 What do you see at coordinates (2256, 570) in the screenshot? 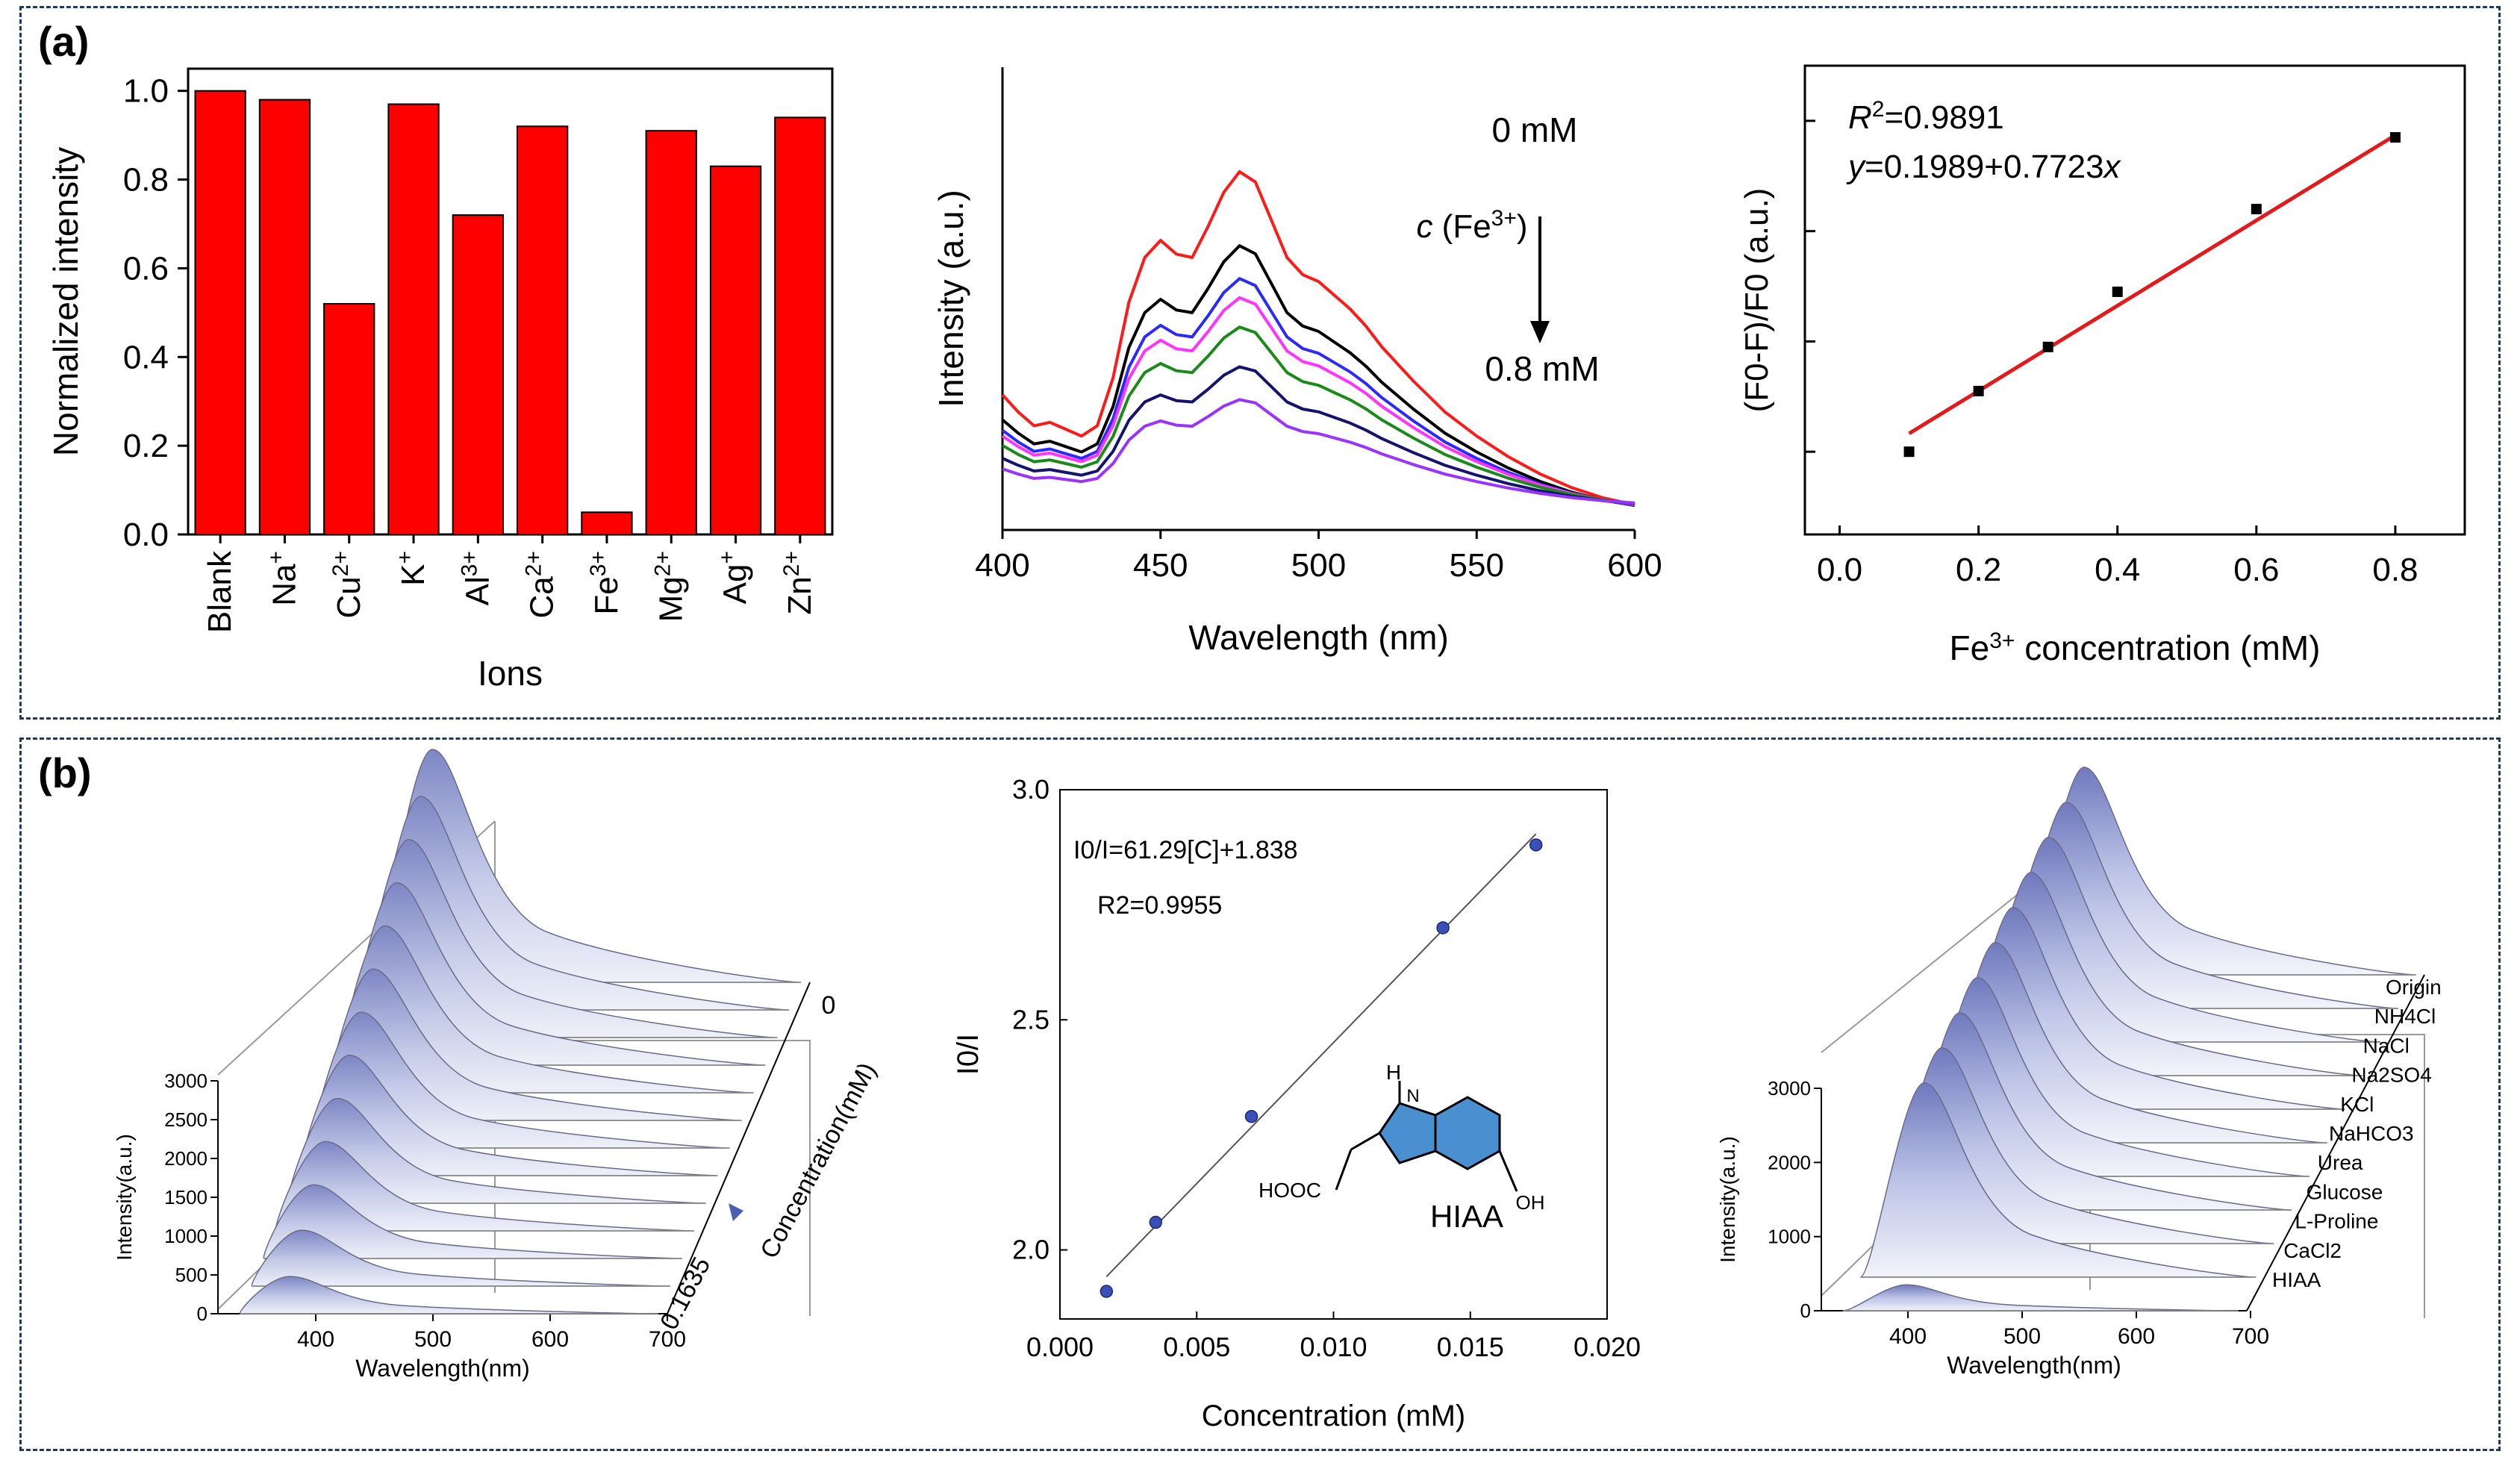
I see `x-tick-label: 0.6` at bounding box center [2256, 570].